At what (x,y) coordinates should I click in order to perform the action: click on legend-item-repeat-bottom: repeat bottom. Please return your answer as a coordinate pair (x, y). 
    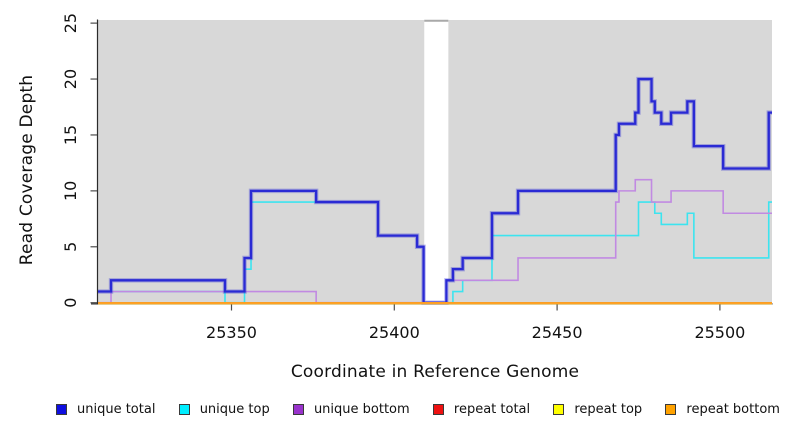
    Looking at the image, I should click on (722, 409).